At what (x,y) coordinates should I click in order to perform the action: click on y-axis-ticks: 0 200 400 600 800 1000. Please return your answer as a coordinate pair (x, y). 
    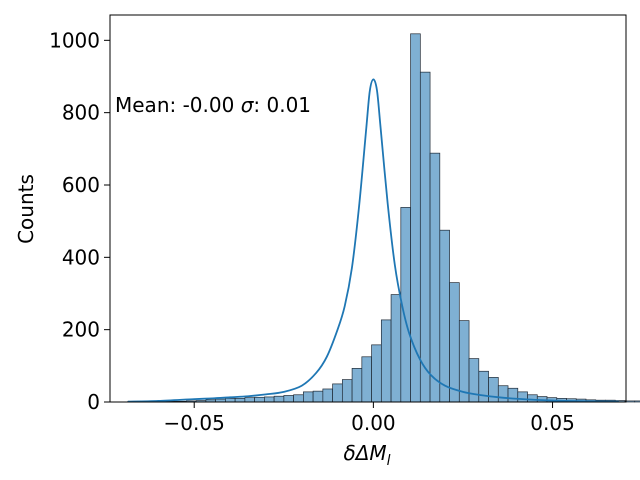
    Looking at the image, I should click on (79, 221).